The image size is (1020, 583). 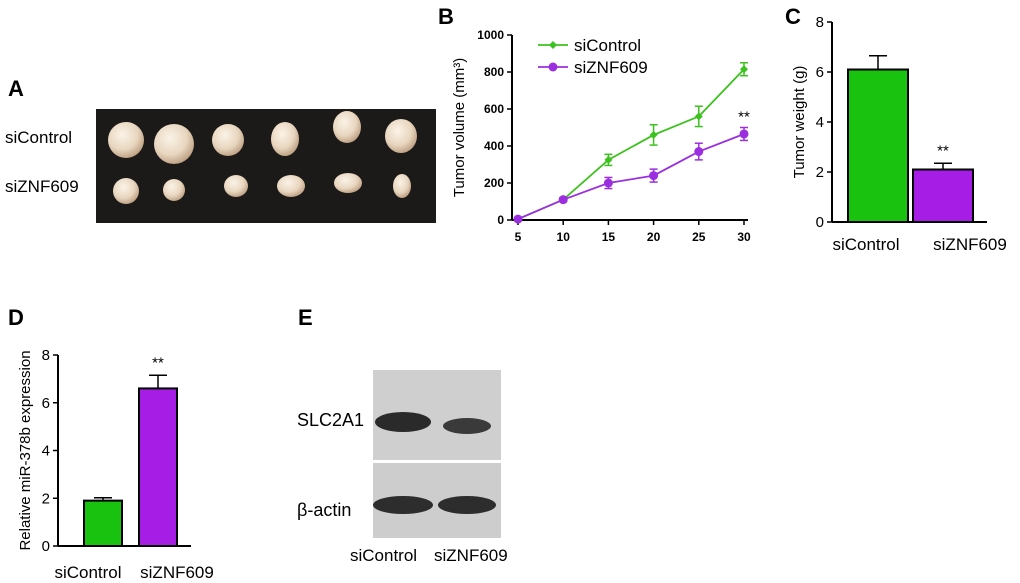 What do you see at coordinates (799, 122) in the screenshot?
I see `y-axis-label: Tumor weight (g)` at bounding box center [799, 122].